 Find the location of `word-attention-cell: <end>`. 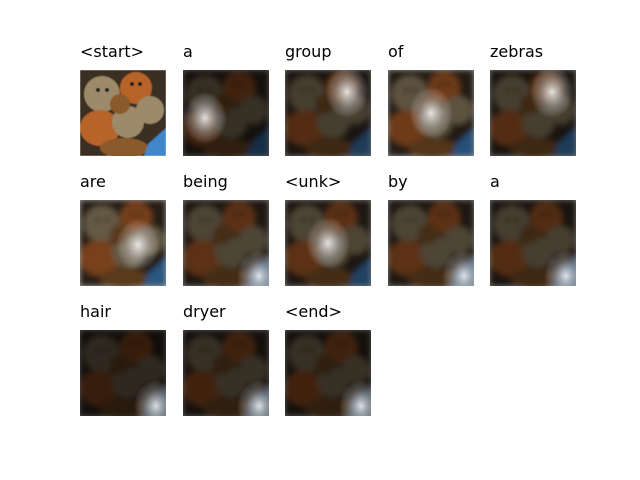

word-attention-cell: <end> is located at coordinates (328, 359).